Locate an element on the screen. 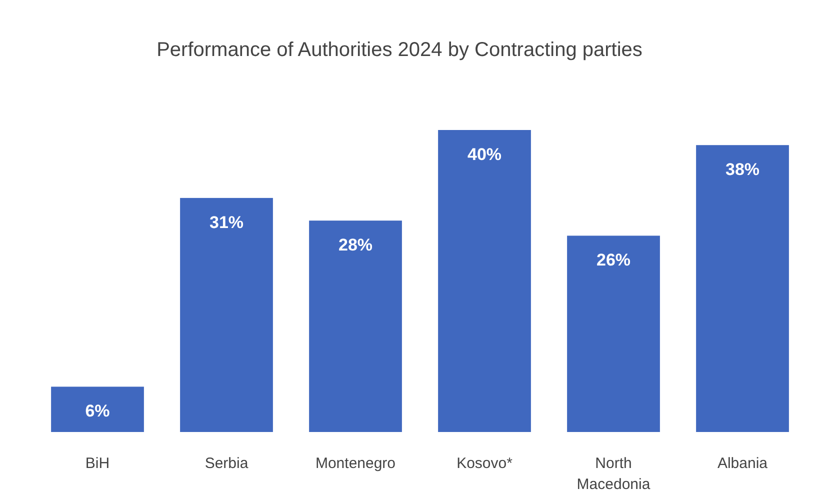  x-tick-label: Serbia is located at coordinates (226, 463).